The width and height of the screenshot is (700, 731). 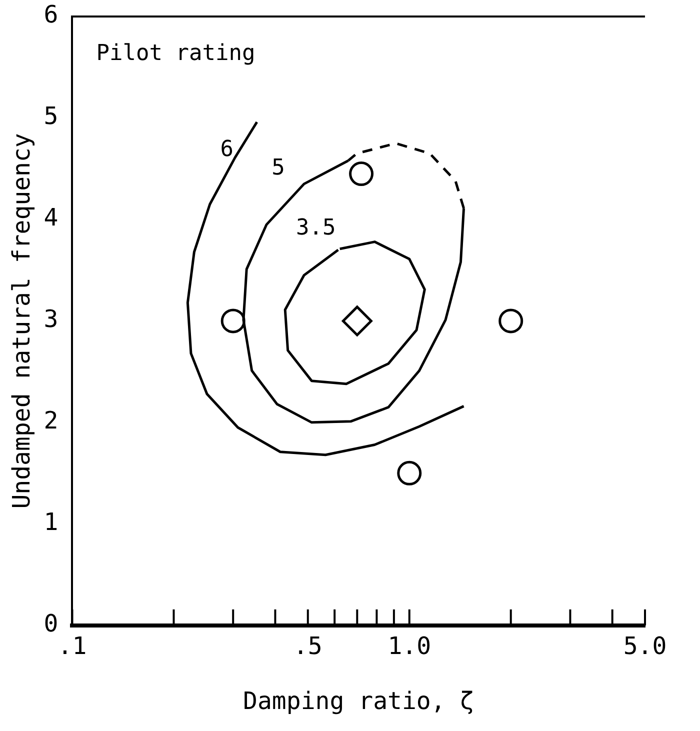 What do you see at coordinates (227, 149) in the screenshot?
I see `series-label: 6` at bounding box center [227, 149].